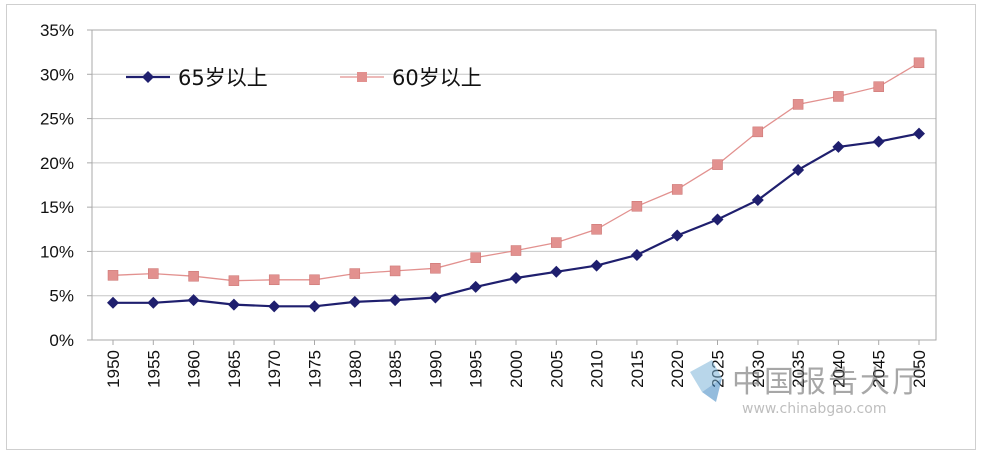  What do you see at coordinates (476, 369) in the screenshot?
I see `x-tick-label: 1995` at bounding box center [476, 369].